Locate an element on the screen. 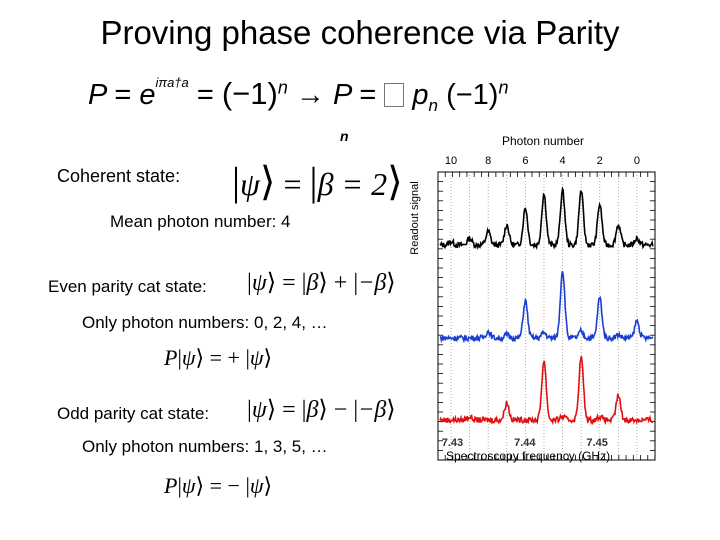 The image size is (720, 540). coherent-state-label: Coherent state: is located at coordinates (119, 176).